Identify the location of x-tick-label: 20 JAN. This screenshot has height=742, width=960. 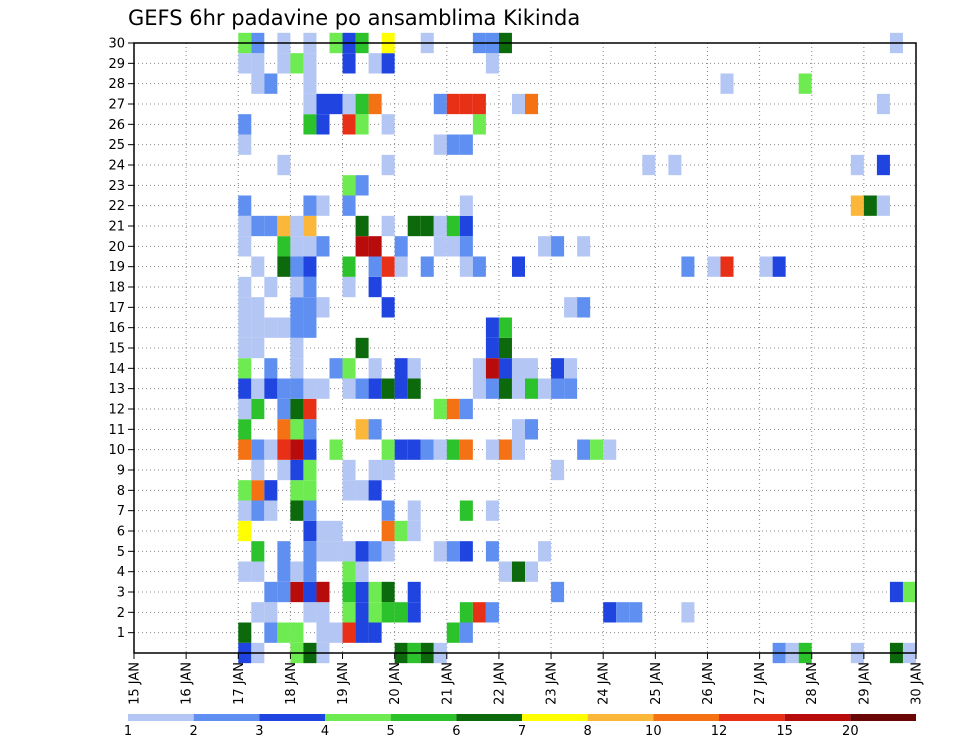
(395, 683).